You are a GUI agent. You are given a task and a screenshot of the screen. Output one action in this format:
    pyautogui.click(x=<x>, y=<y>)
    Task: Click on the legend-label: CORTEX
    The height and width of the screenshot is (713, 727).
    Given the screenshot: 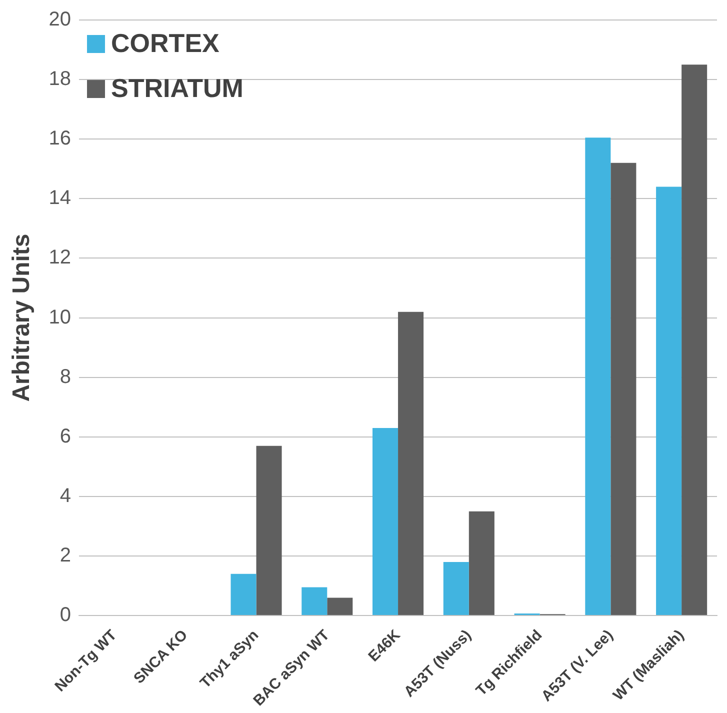 What is the action you would take?
    pyautogui.click(x=165, y=43)
    